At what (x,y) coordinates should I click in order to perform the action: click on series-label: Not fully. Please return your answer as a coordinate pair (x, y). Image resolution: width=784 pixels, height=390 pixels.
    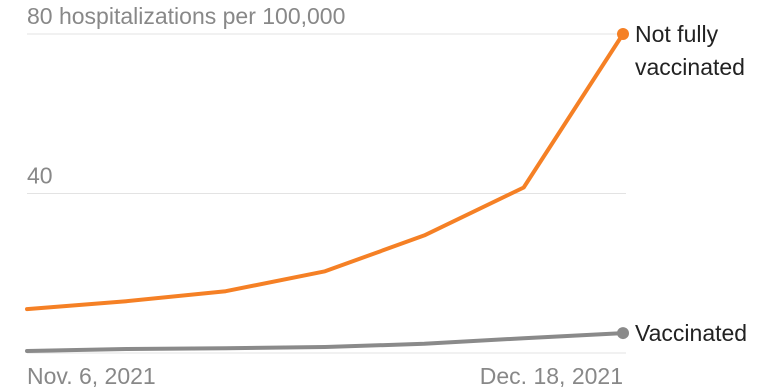
    Looking at the image, I should click on (677, 34).